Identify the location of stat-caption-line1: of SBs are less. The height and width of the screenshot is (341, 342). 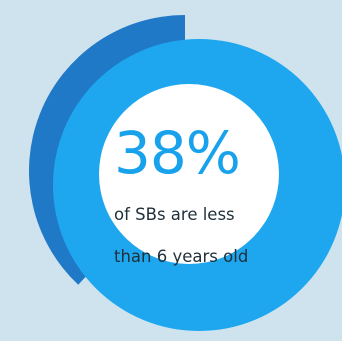
(174, 214).